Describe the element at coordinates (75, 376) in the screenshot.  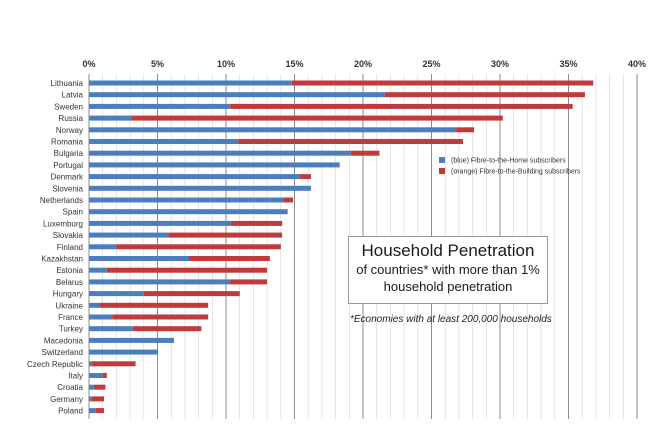
I see `category-label: Italy` at that location.